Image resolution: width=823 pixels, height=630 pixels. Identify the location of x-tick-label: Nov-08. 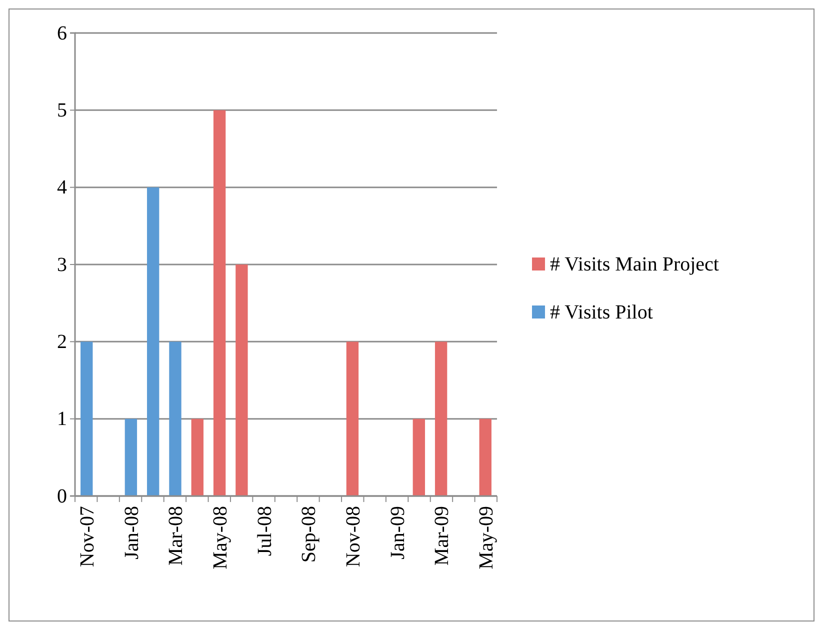
(353, 537).